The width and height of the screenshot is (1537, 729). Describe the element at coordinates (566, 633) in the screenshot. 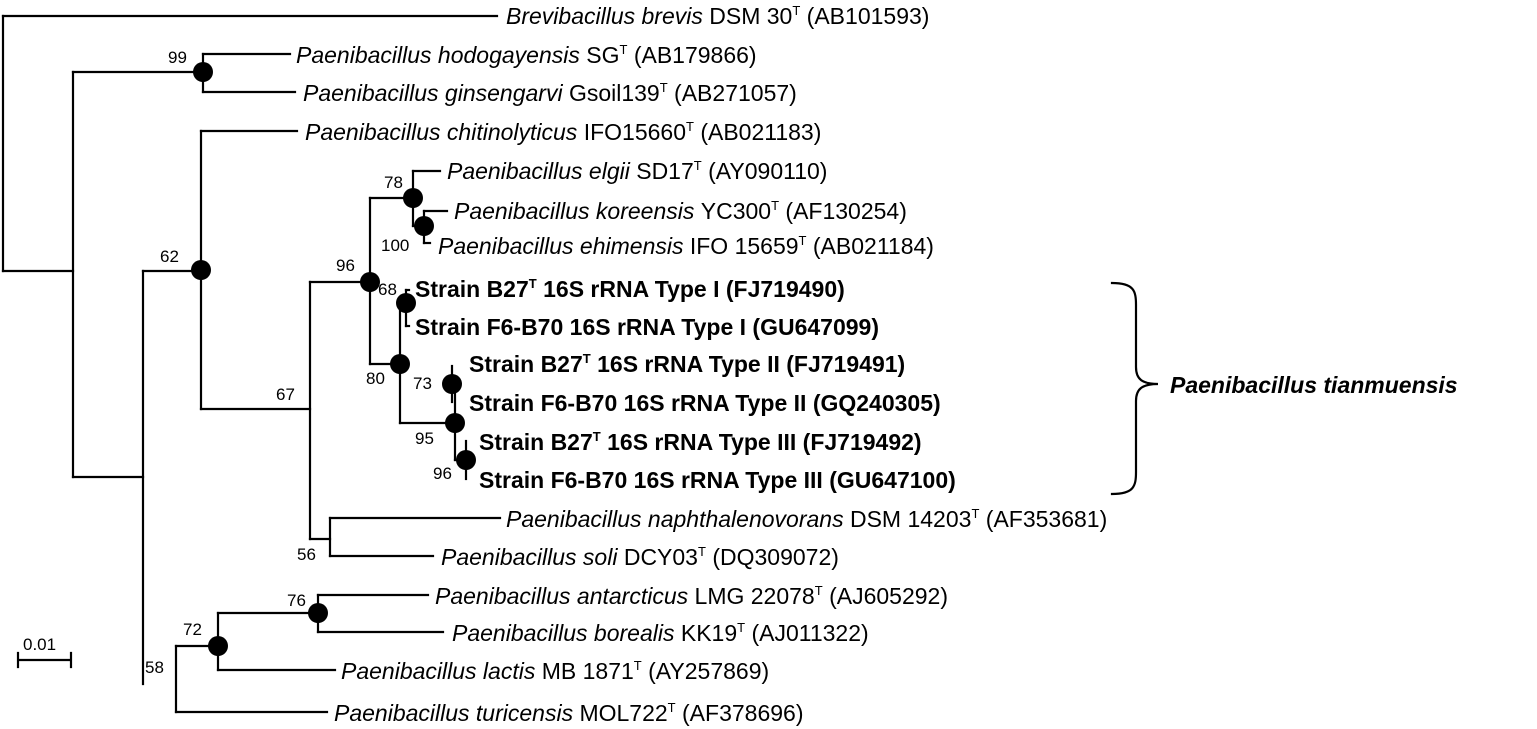

I see `species-name: Paenibacillus borealis` at that location.